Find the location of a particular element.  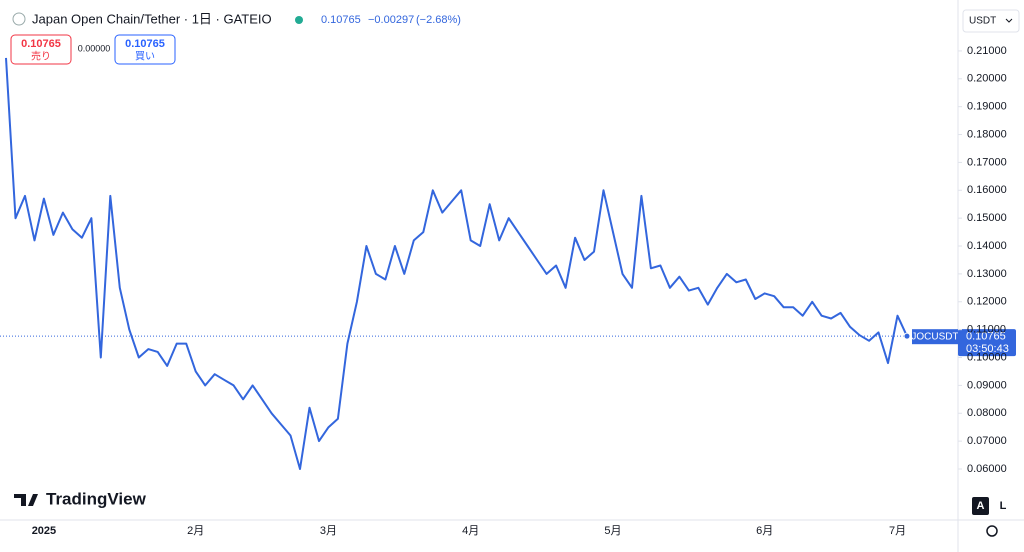

auto-label: A is located at coordinates (981, 506).